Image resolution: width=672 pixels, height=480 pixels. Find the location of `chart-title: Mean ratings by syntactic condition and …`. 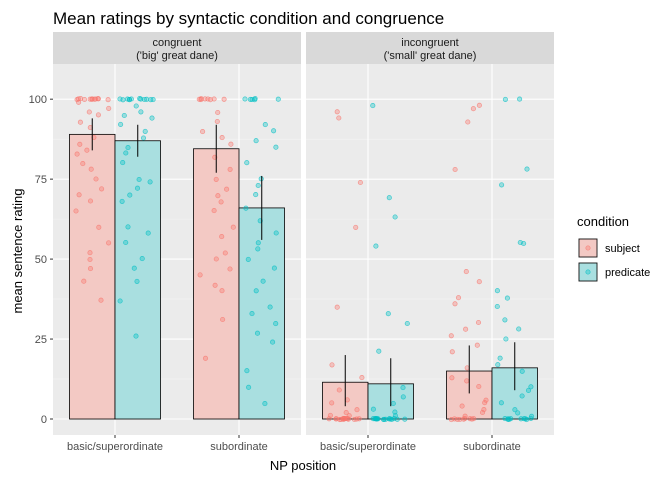

chart-title: Mean ratings by syntactic condition and … is located at coordinates (248, 18).